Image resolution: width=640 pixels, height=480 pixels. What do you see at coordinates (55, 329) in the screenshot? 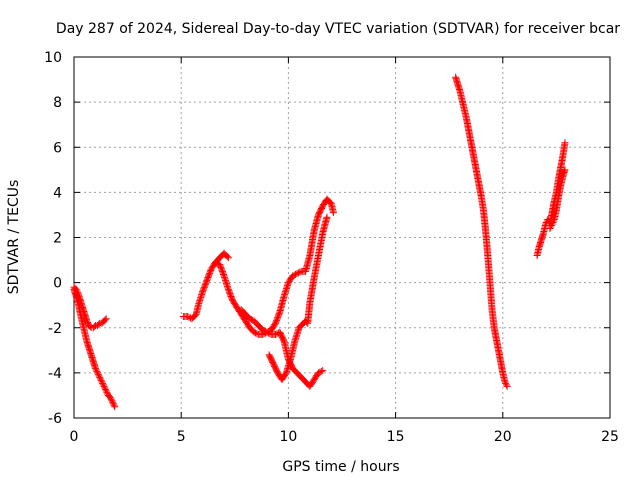
I see `y-tick-label: -2` at bounding box center [55, 329].